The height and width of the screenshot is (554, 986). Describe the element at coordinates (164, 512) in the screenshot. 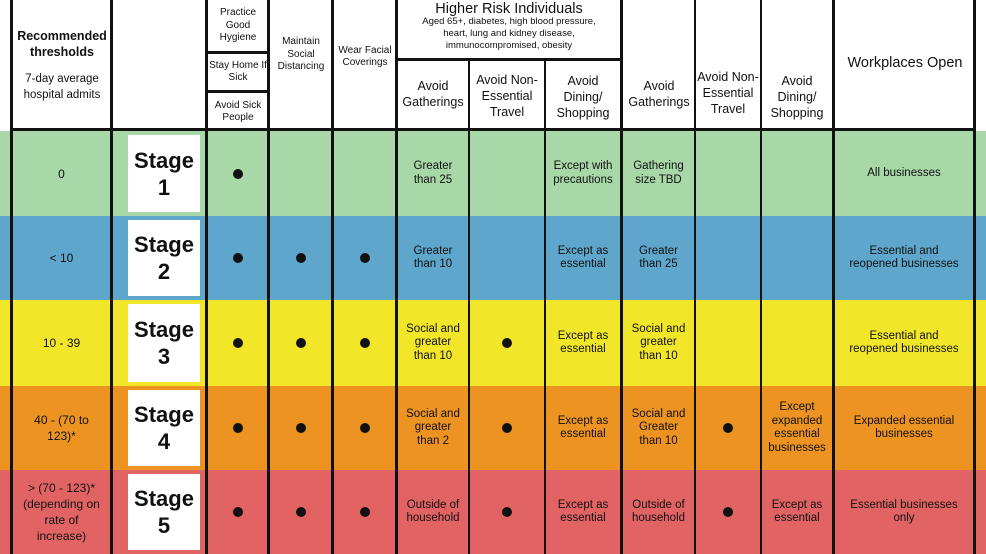

I see `stage-label-box: Stage 5` at that location.